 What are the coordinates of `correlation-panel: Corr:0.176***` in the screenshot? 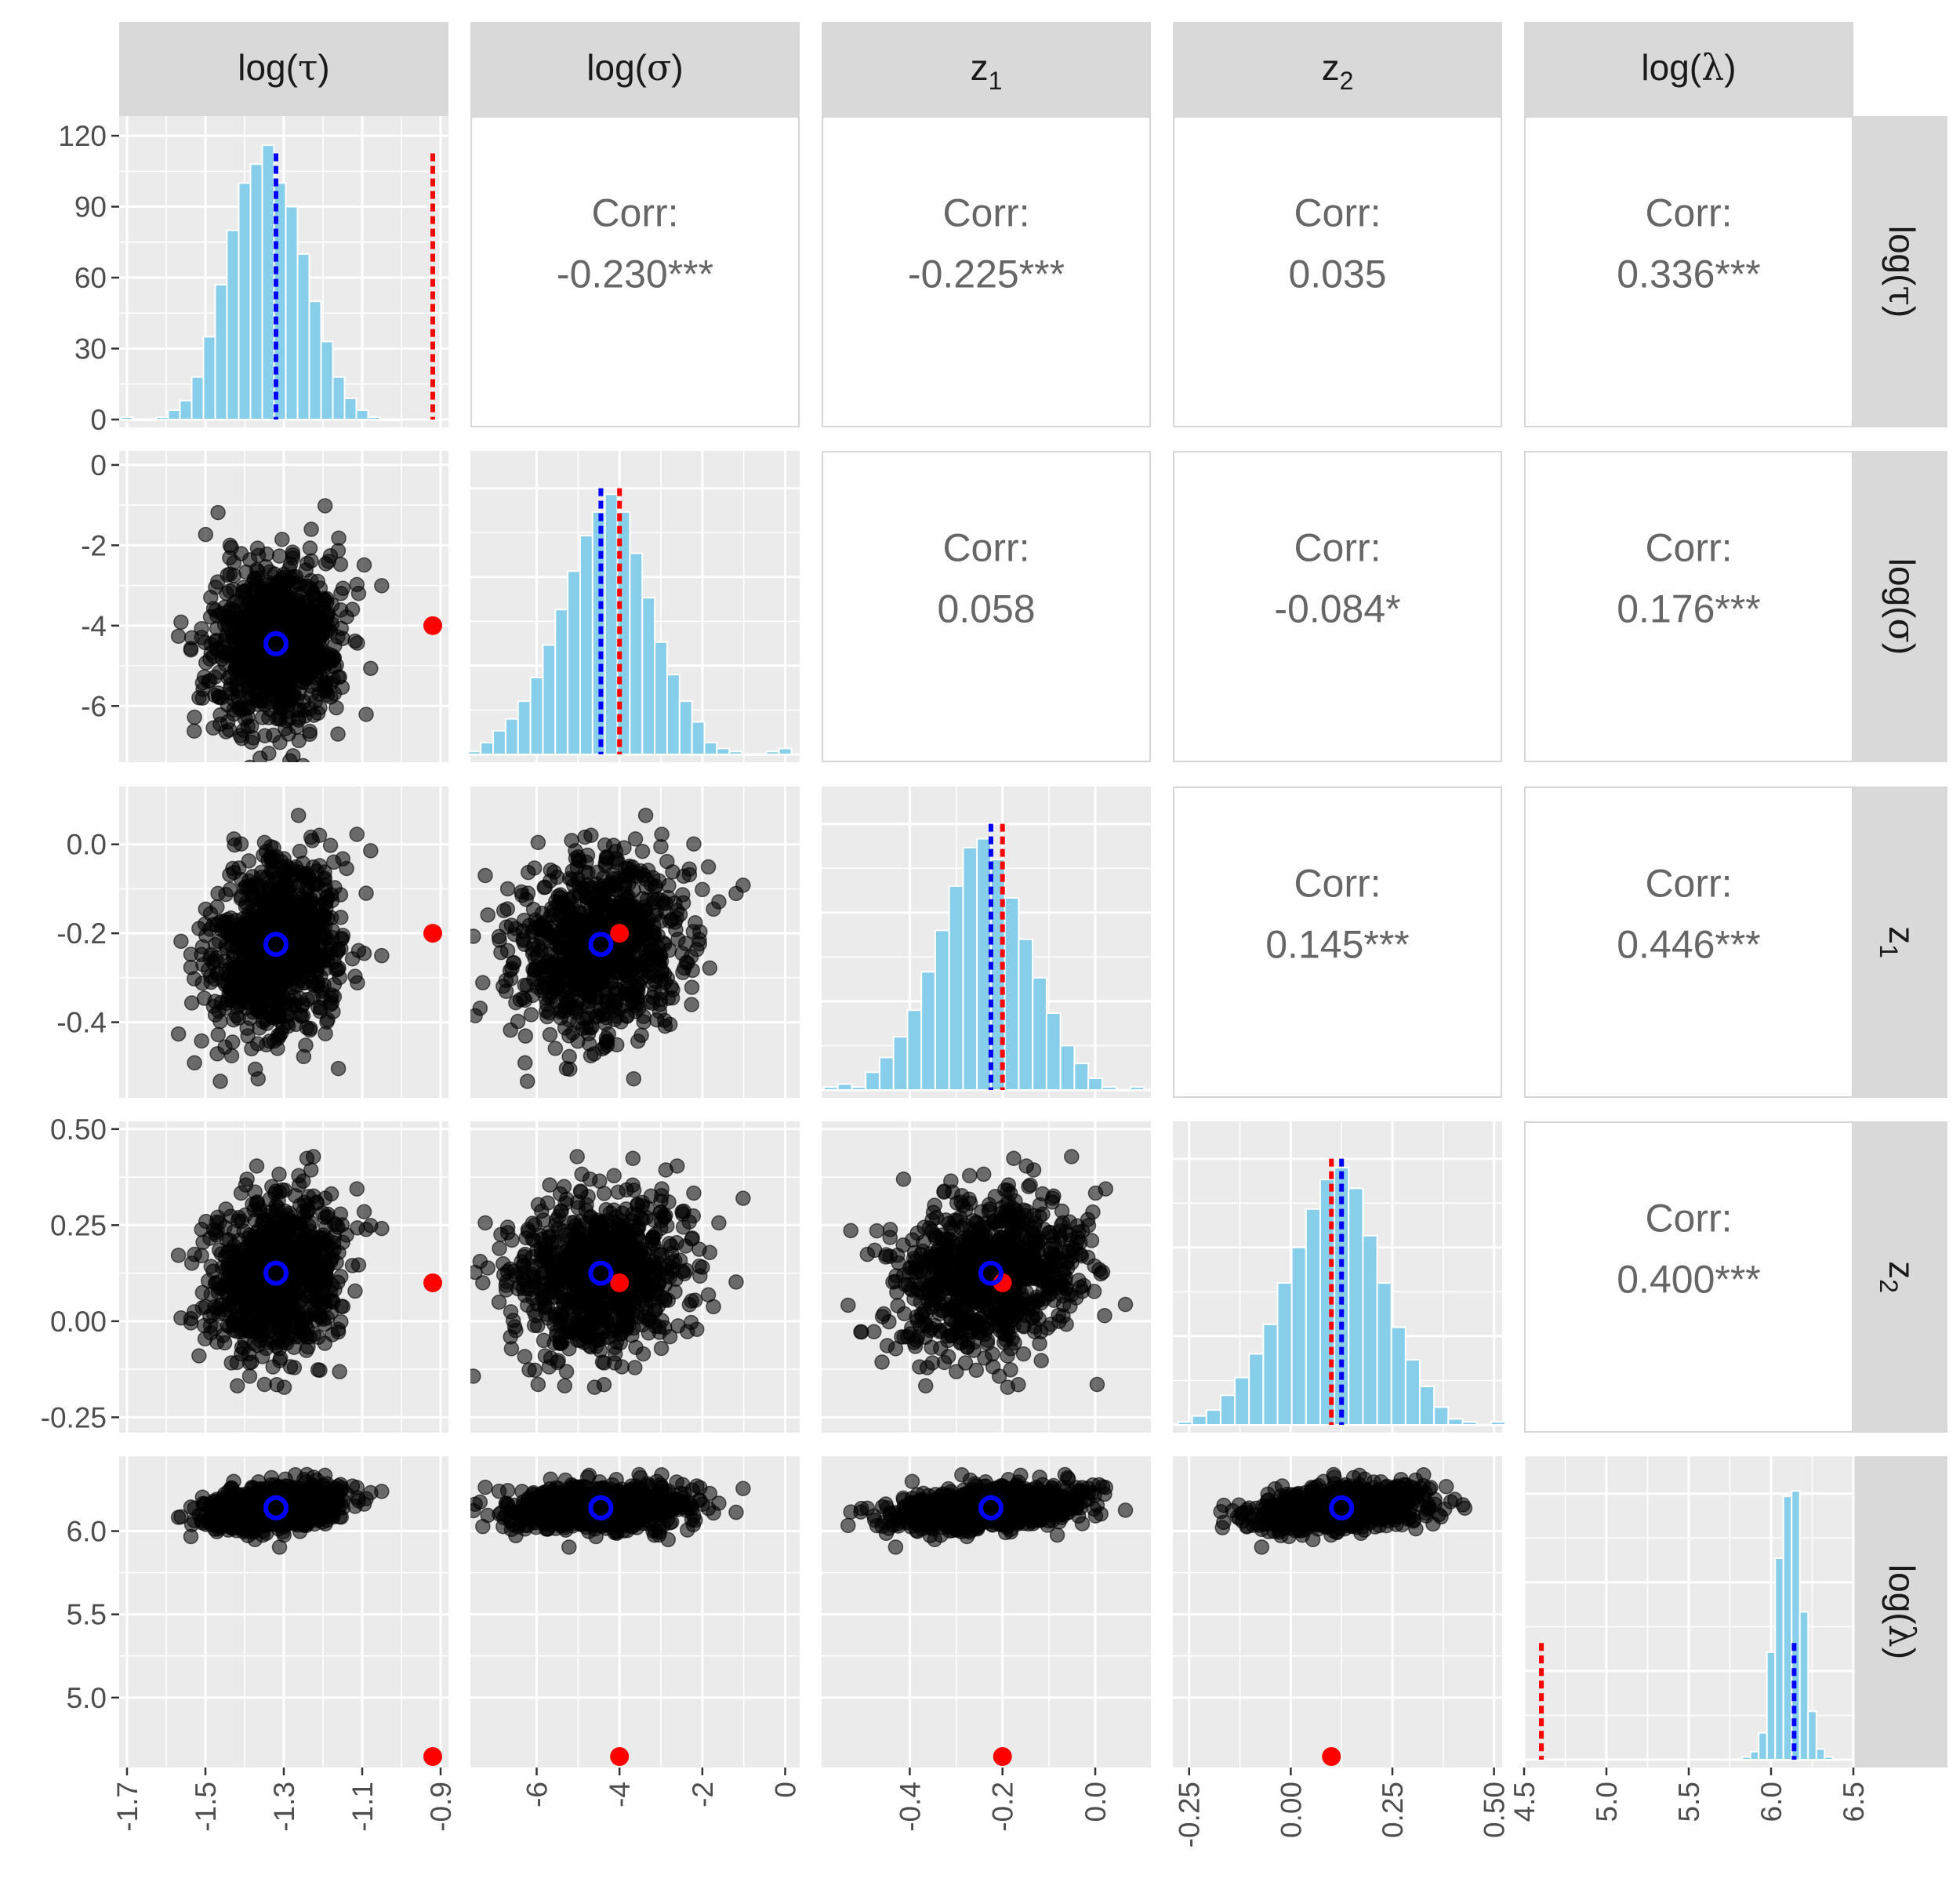 It's located at (1688, 606).